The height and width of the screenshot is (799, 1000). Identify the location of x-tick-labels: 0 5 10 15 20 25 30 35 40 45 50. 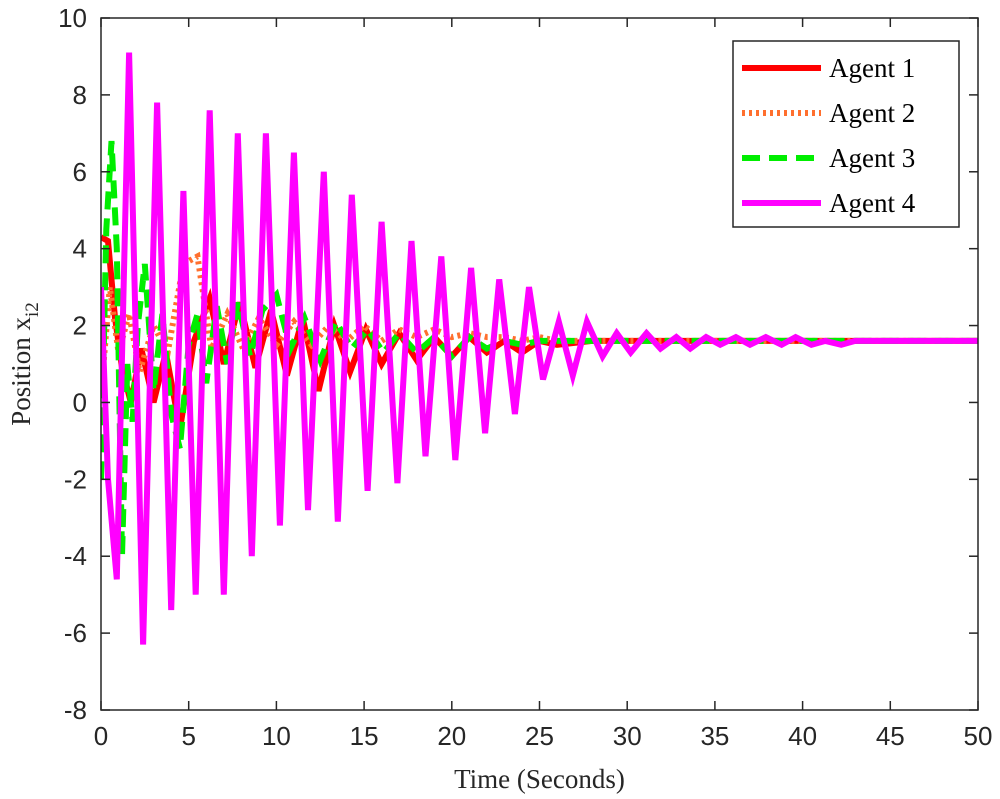
(543, 736).